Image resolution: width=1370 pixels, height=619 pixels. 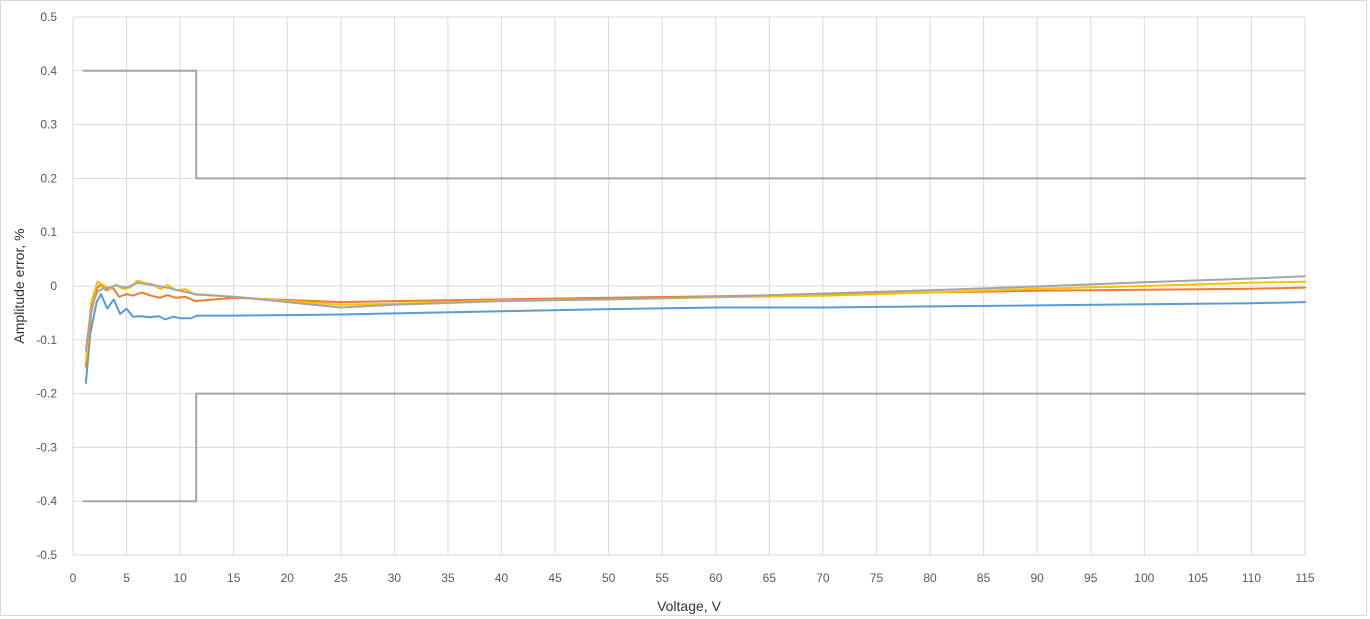 I want to click on x-tick-label: 40, so click(x=502, y=578).